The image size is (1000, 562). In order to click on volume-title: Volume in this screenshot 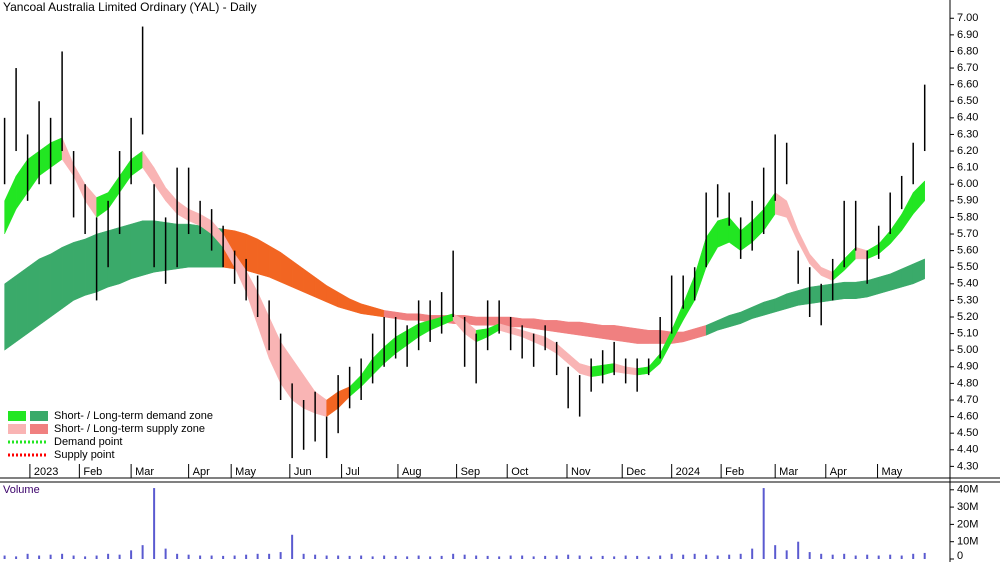, I will do `click(21, 490)`.